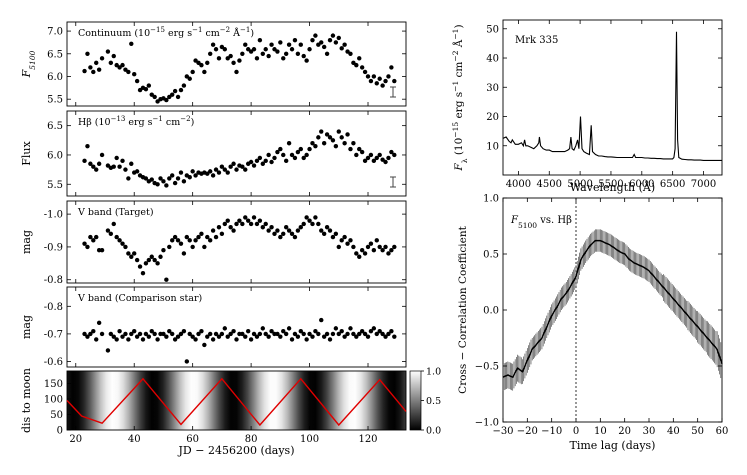 Image resolution: width=747 pixels, height=475 pixels. What do you see at coordinates (703, 184) in the screenshot?
I see `x-tick-label: 7000` at bounding box center [703, 184].